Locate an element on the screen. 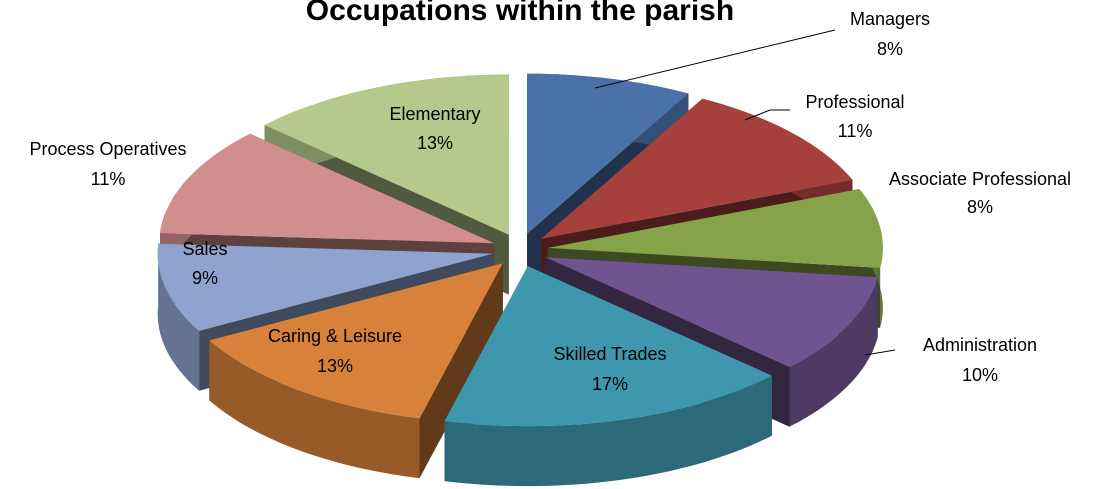  data-label-name: Administration is located at coordinates (980, 345).